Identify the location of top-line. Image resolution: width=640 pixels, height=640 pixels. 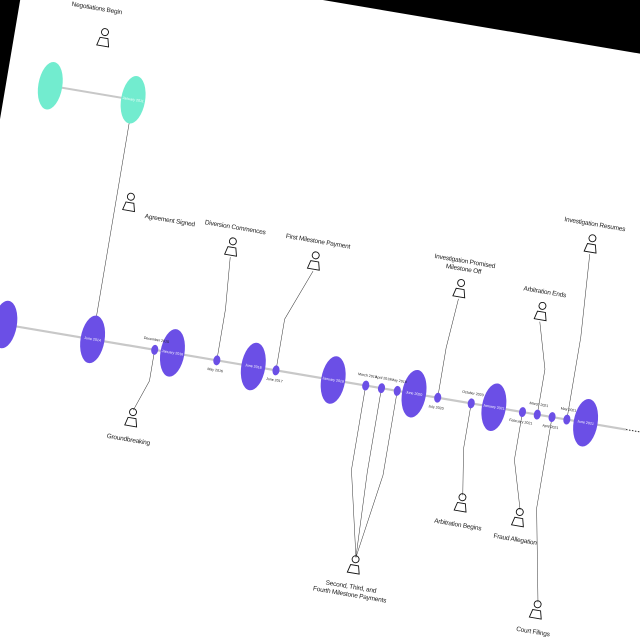
(92, 92).